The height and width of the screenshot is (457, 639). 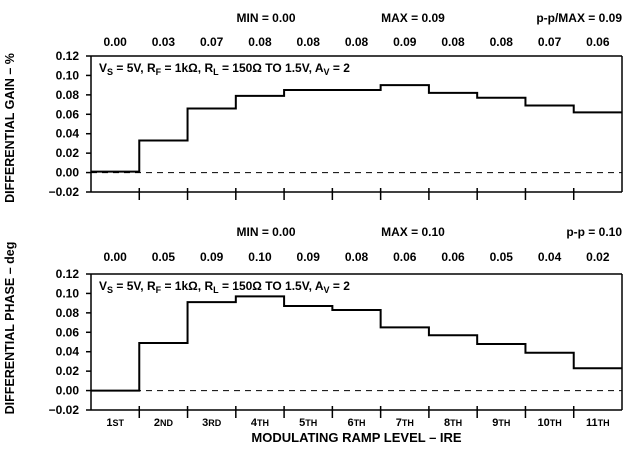 I want to click on x-tick-label: 7TH, so click(x=405, y=423).